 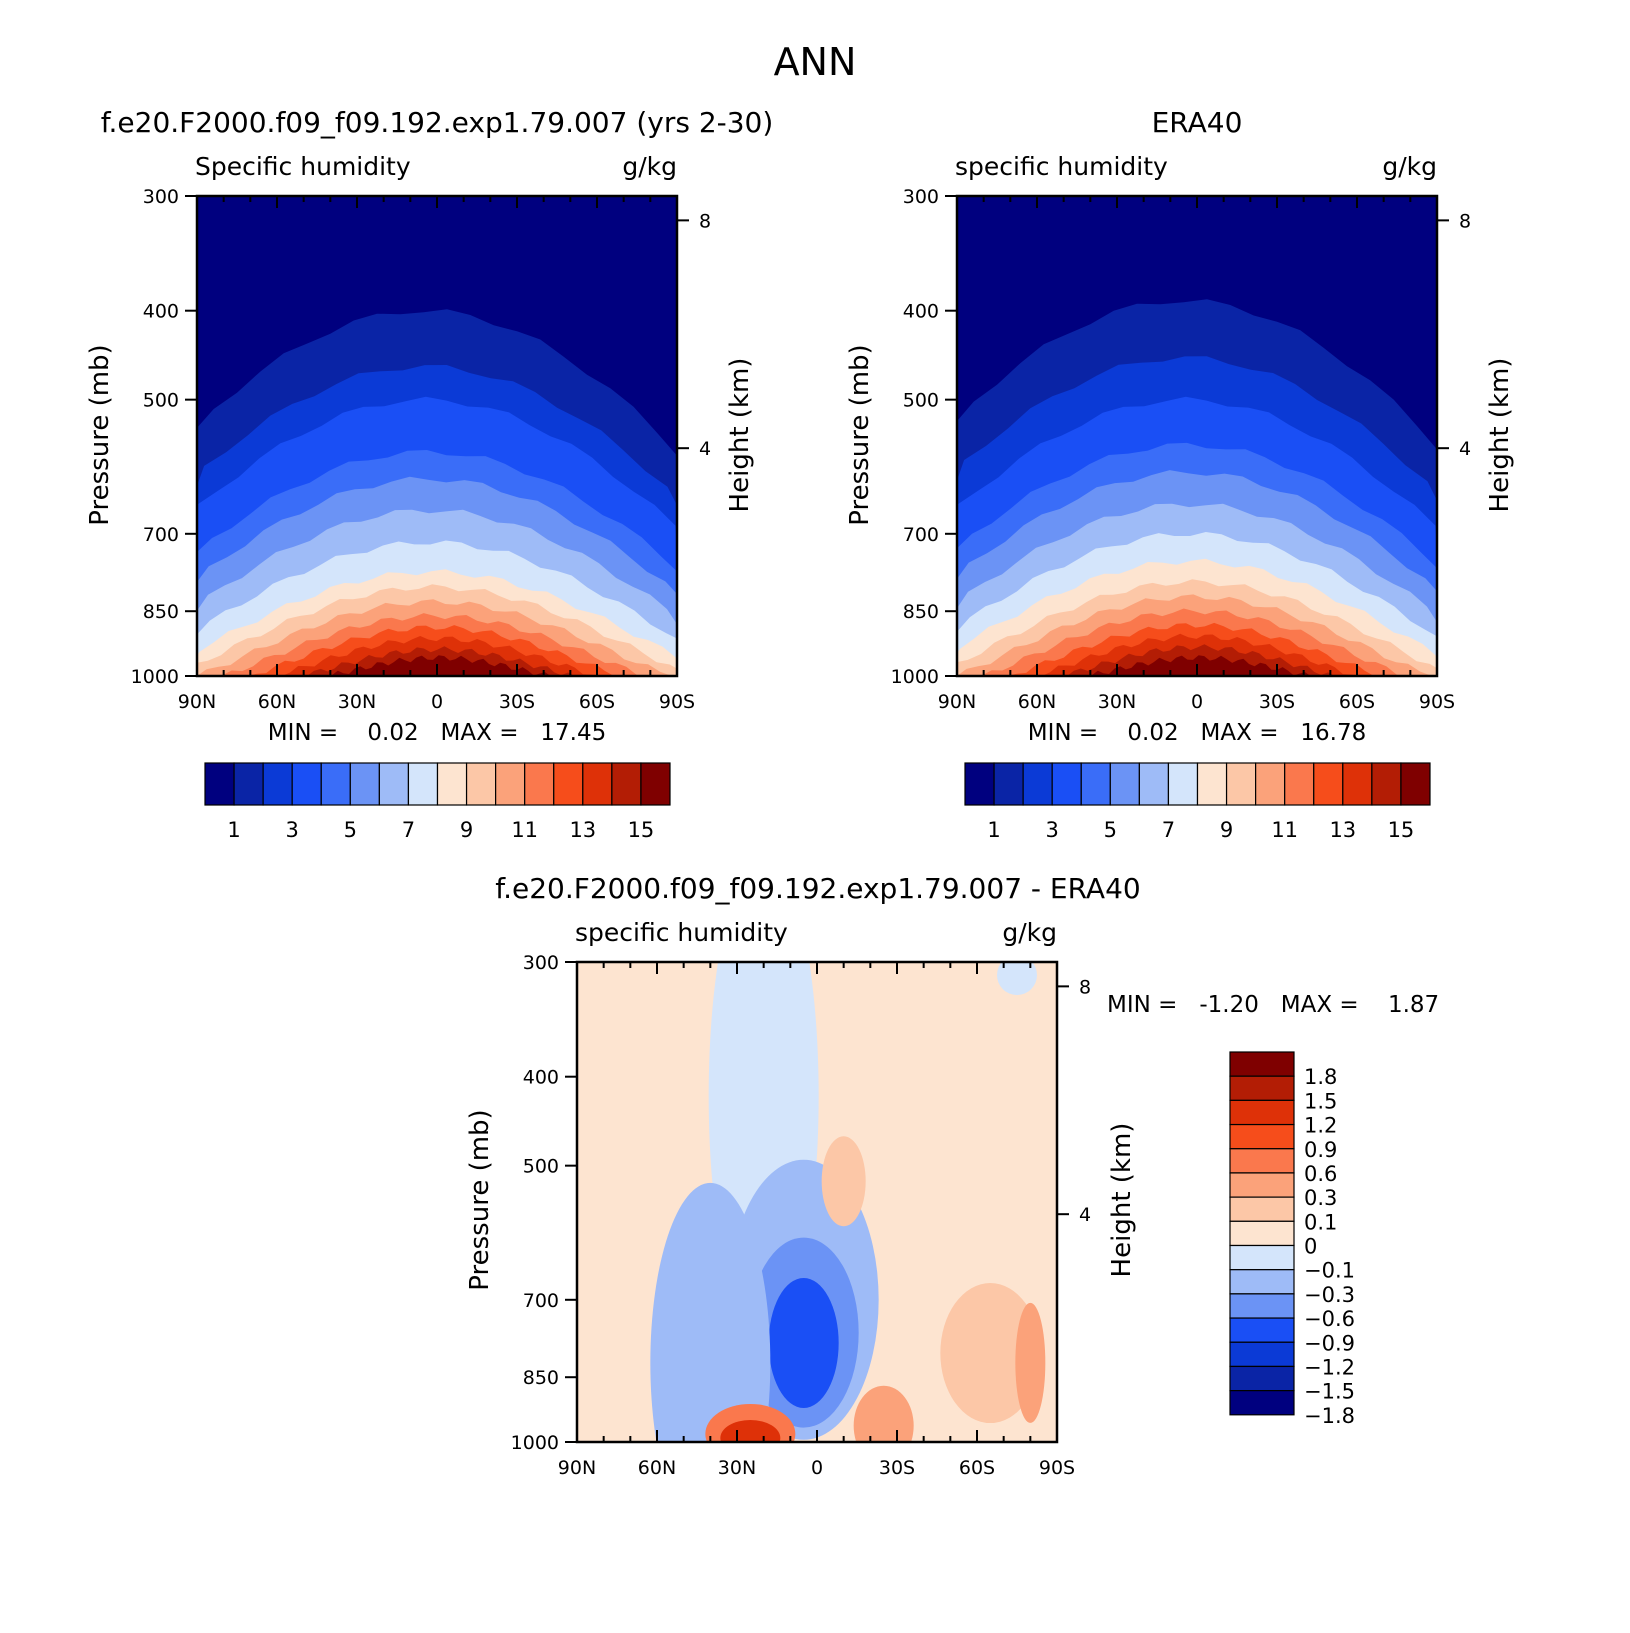 What do you see at coordinates (1320, 1150) in the screenshot?
I see `colorbar-label: 0.9` at bounding box center [1320, 1150].